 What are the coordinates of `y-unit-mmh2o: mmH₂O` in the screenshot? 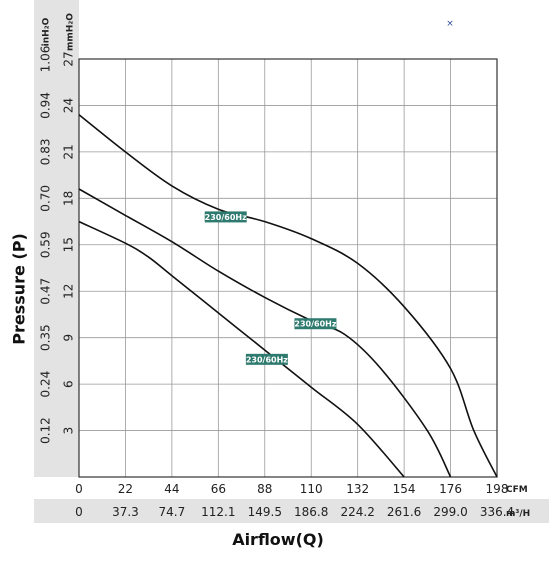 It's located at (71, 32).